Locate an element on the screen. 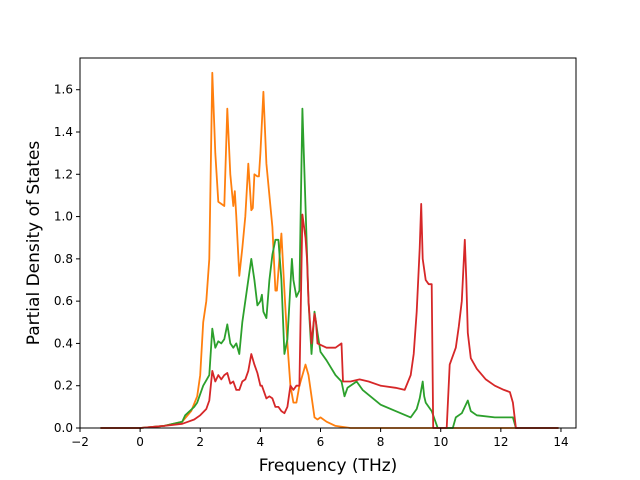  x-tick-label: 2 is located at coordinates (200, 442).